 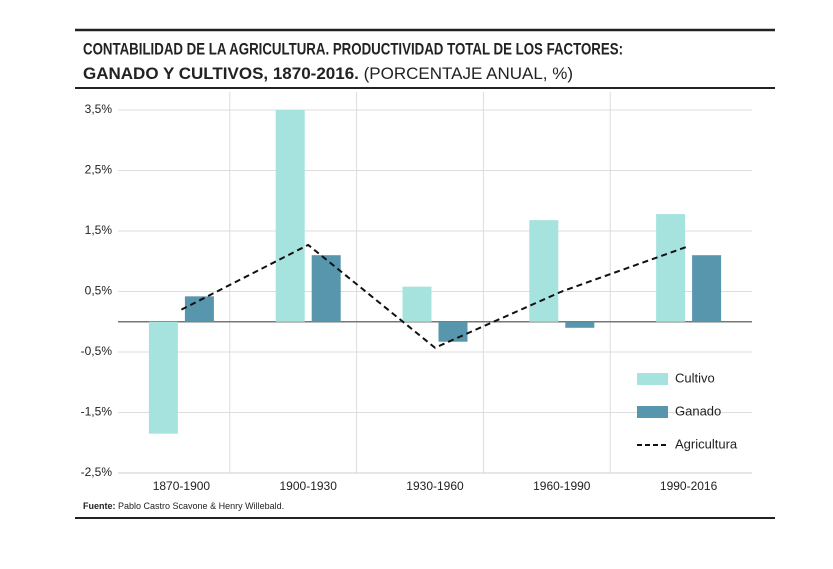 What do you see at coordinates (99, 506) in the screenshot?
I see `source-label: Fuente:` at bounding box center [99, 506].